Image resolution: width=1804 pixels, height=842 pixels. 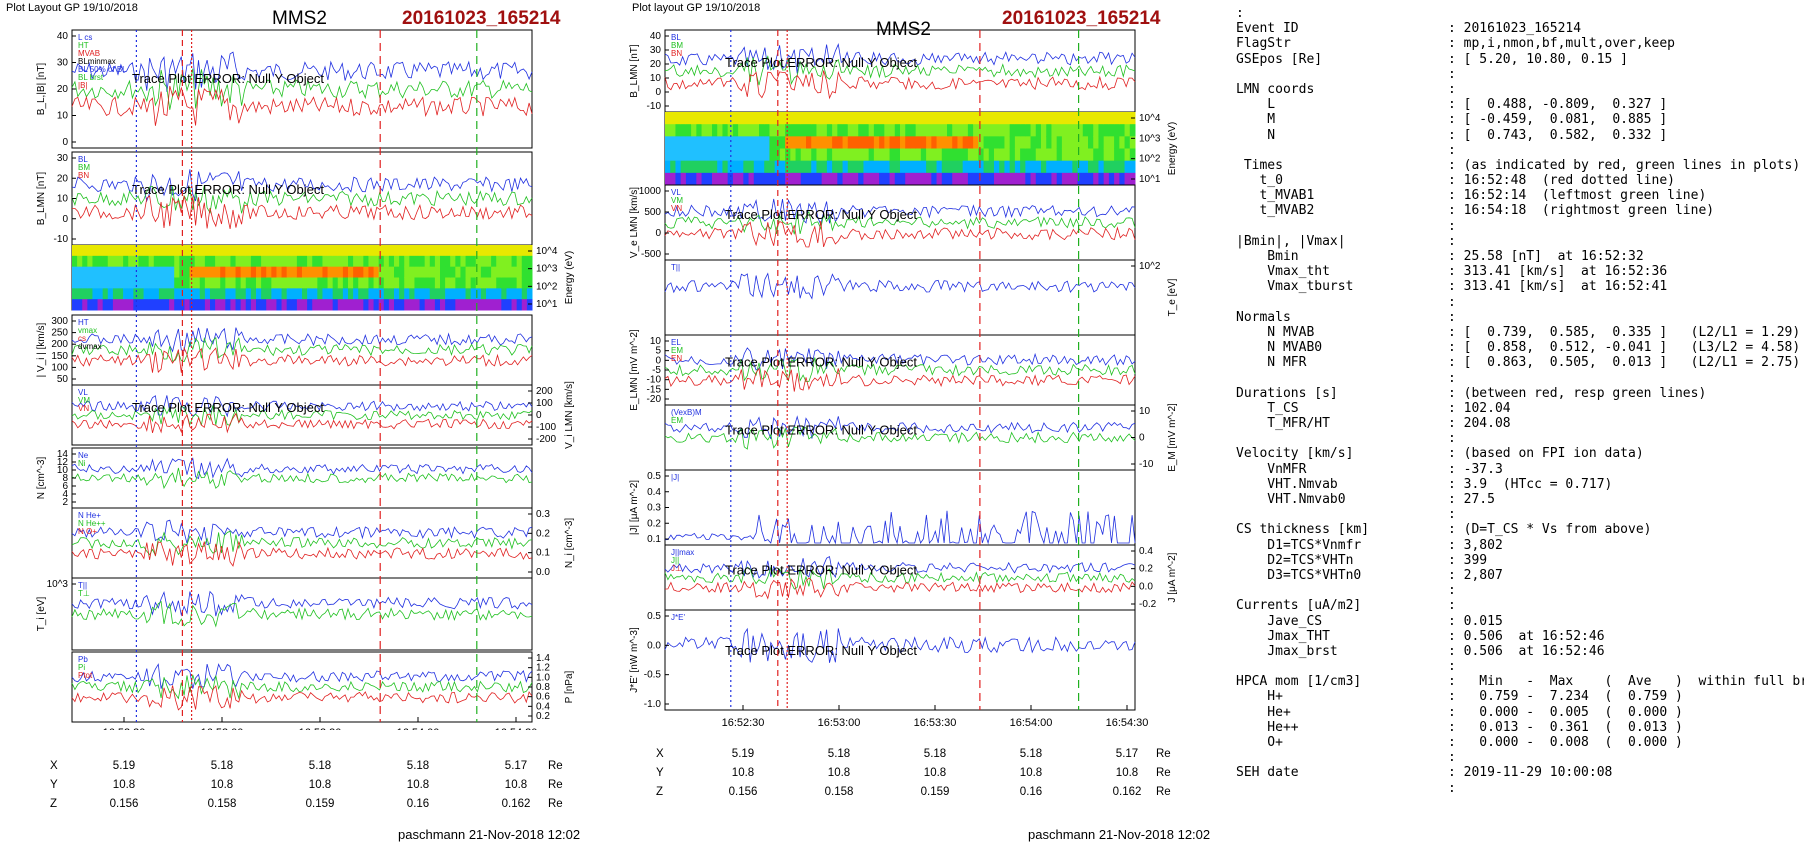 What do you see at coordinates (63, 470) in the screenshot?
I see `y-tick-label: 10` at bounding box center [63, 470].